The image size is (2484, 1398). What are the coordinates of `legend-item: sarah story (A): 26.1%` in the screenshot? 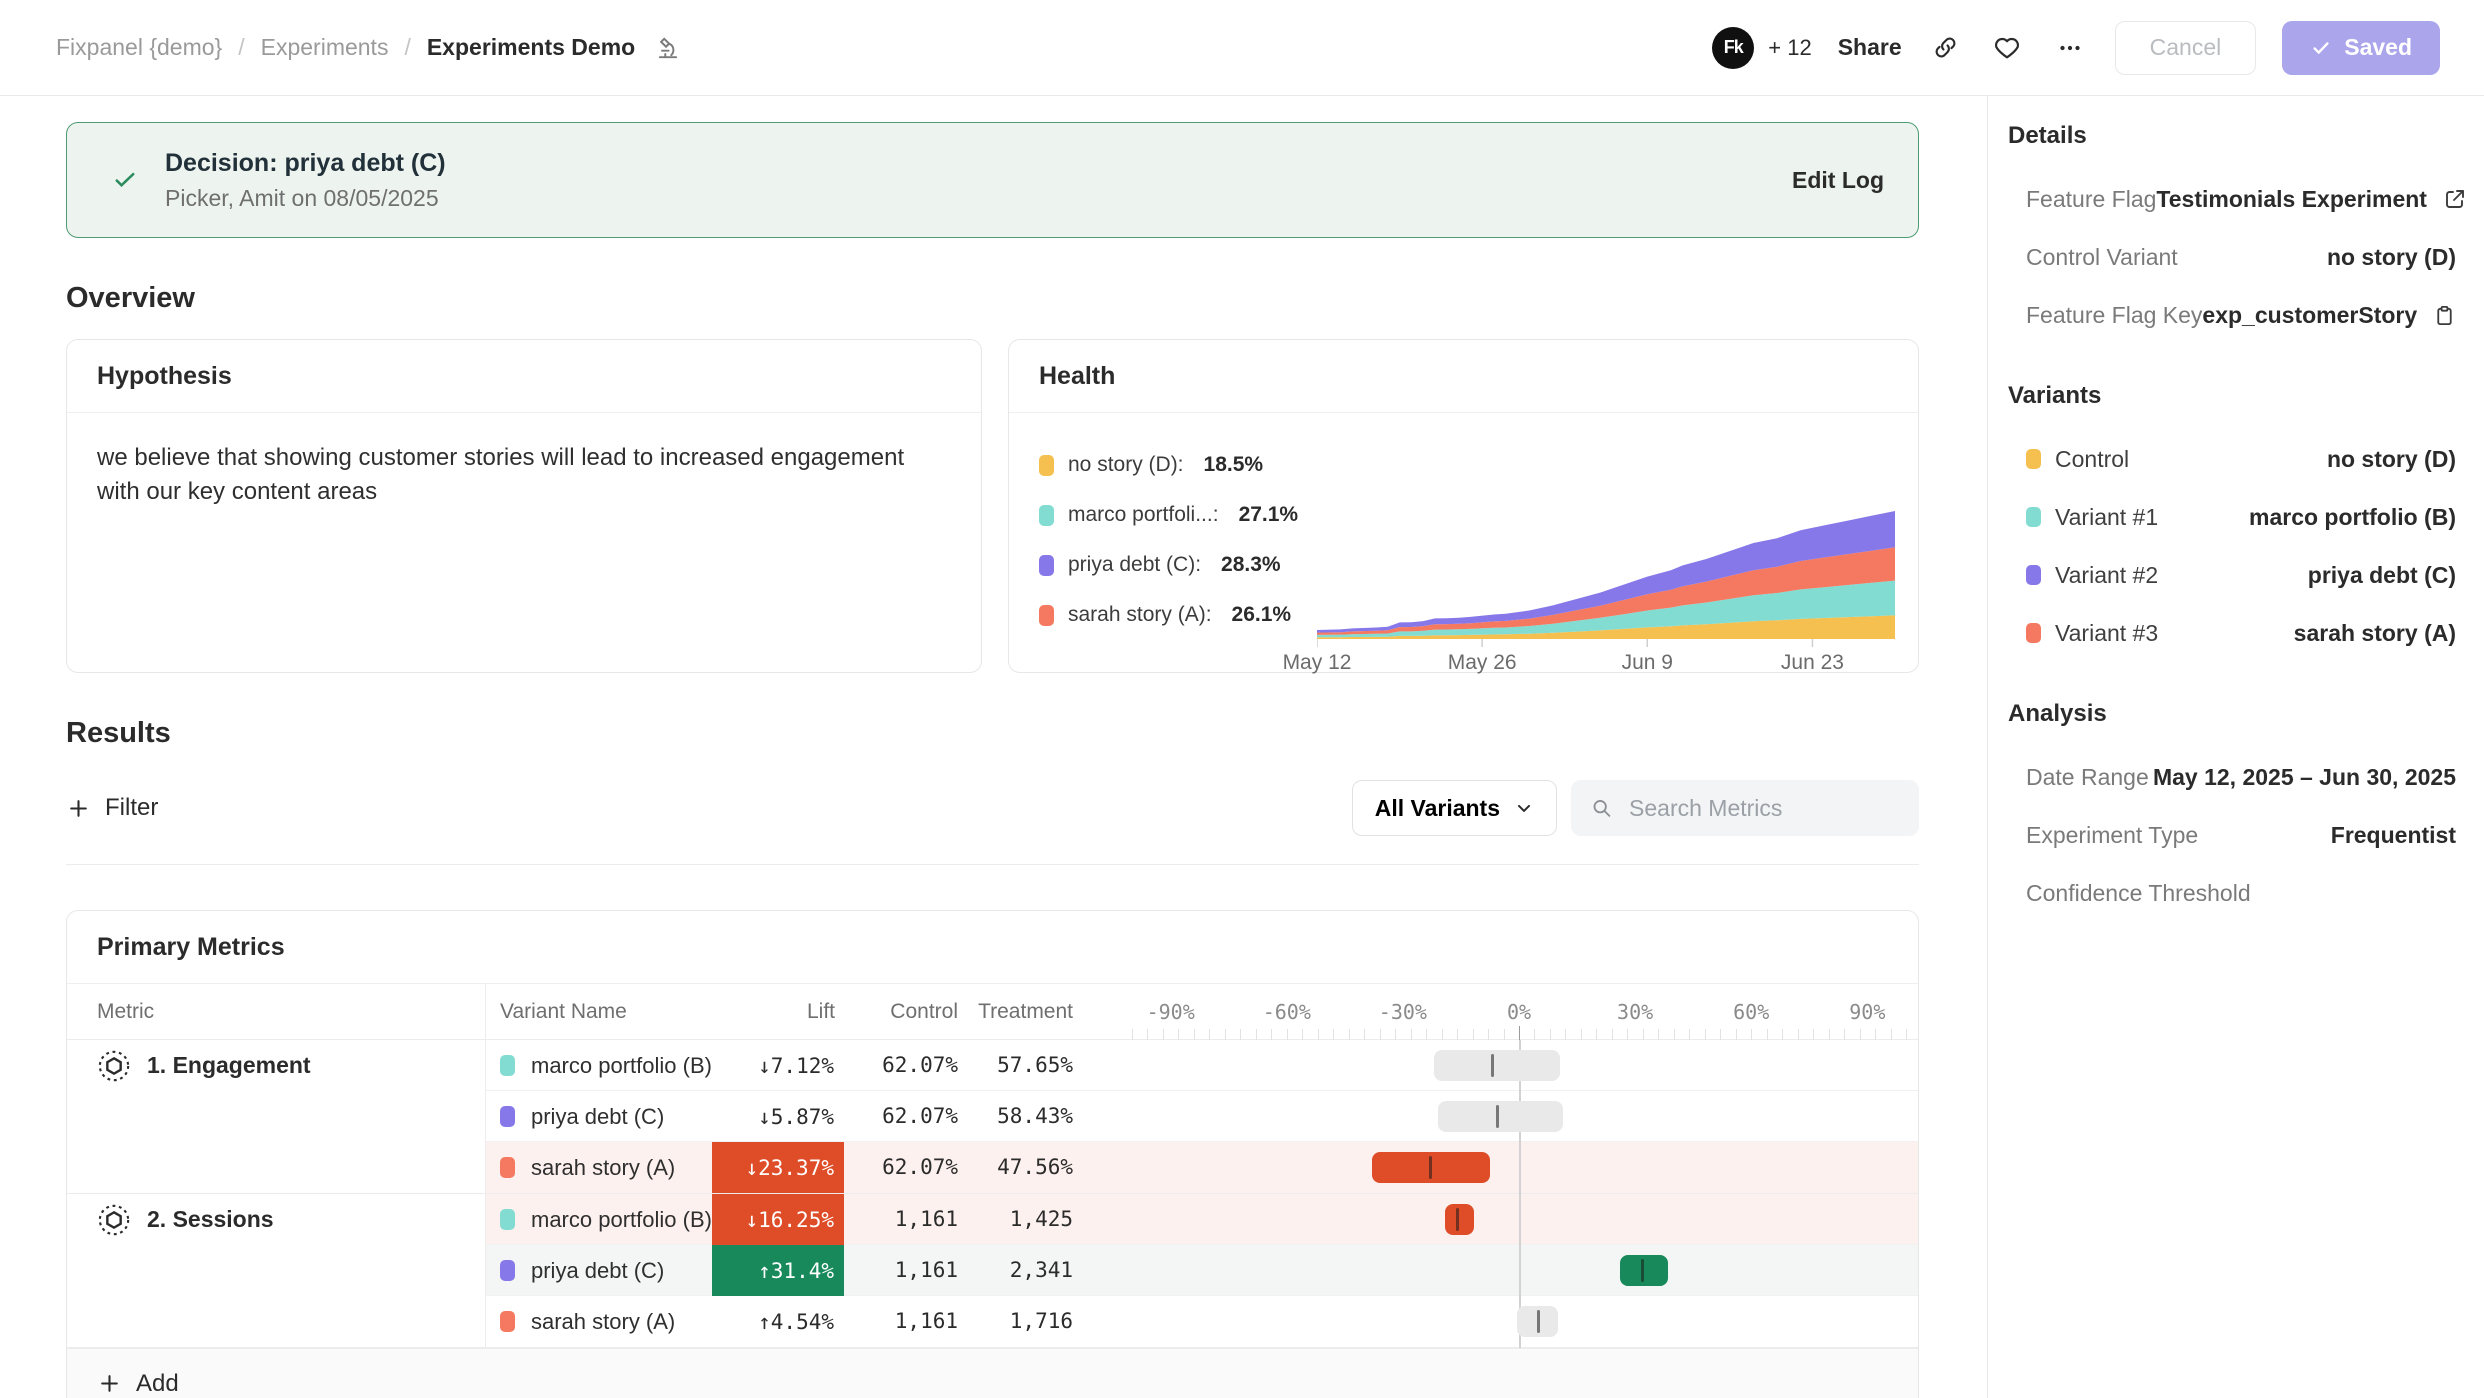 It's located at (1178, 615).